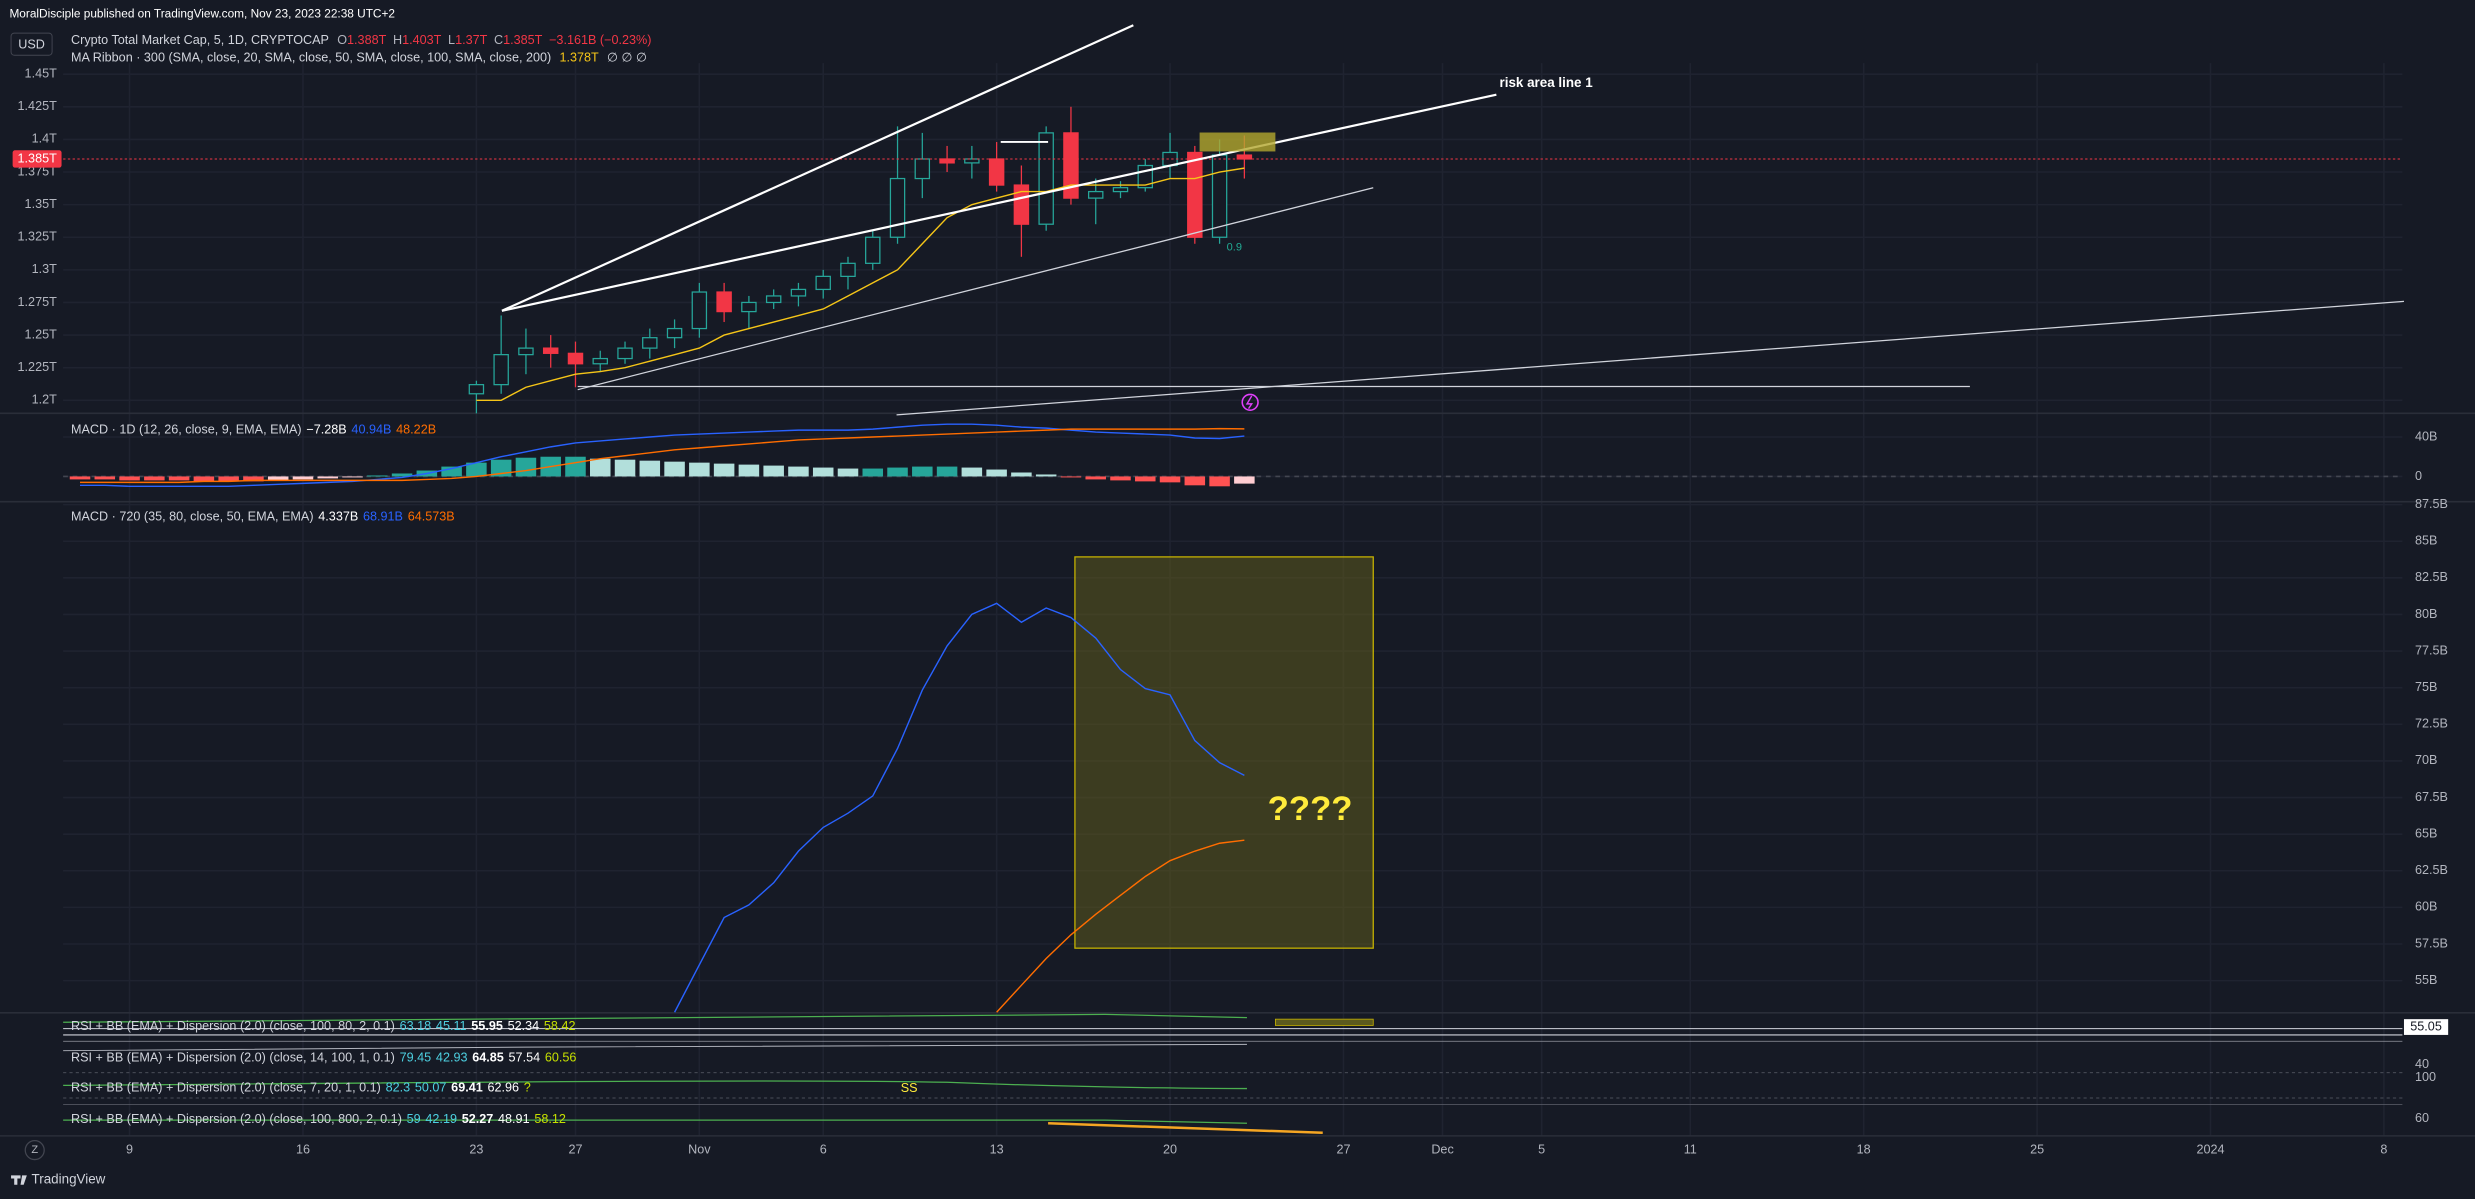  What do you see at coordinates (38, 237) in the screenshot?
I see `y-tick-label: 1.325T` at bounding box center [38, 237].